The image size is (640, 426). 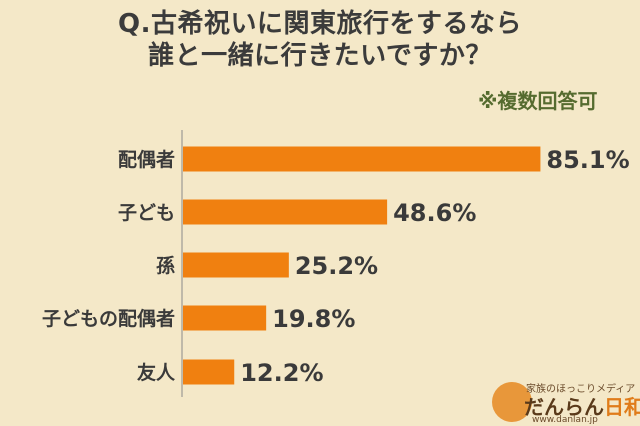 I want to click on category-label-3: 孫, so click(x=165, y=265).